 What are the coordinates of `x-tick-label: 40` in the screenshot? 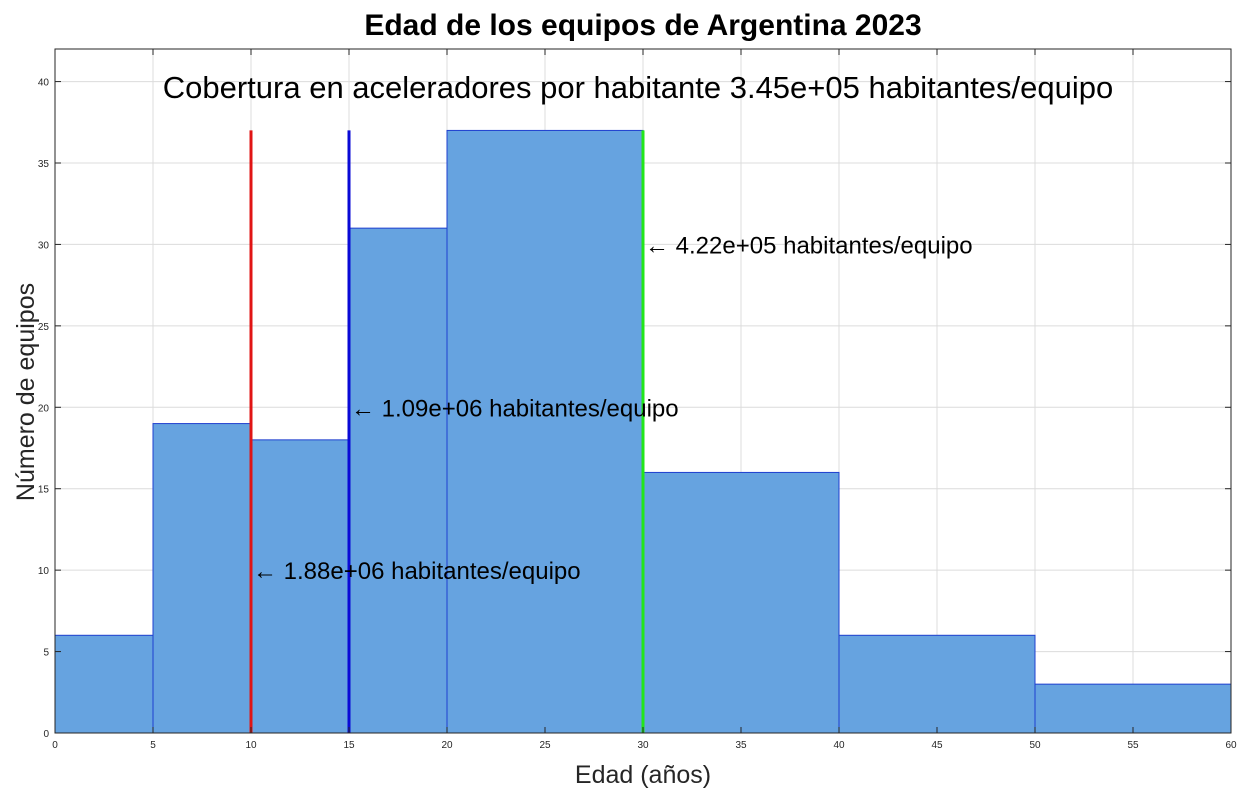 It's located at (839, 745).